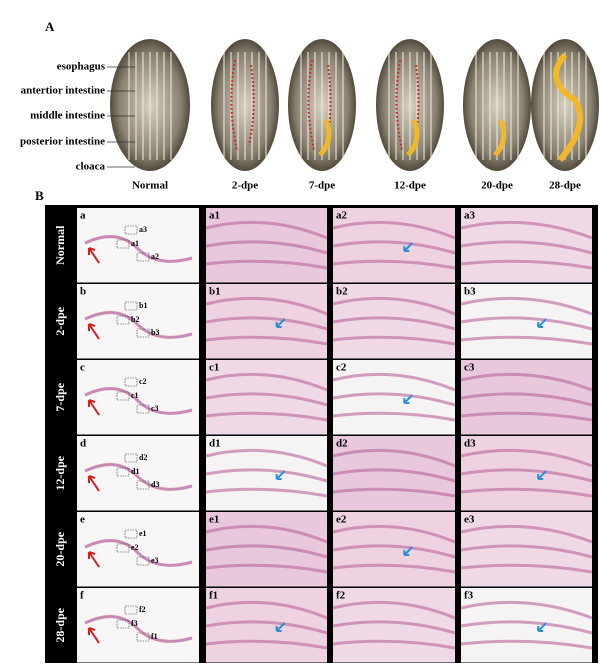  What do you see at coordinates (82, 368) in the screenshot?
I see `panel-label: c` at bounding box center [82, 368].